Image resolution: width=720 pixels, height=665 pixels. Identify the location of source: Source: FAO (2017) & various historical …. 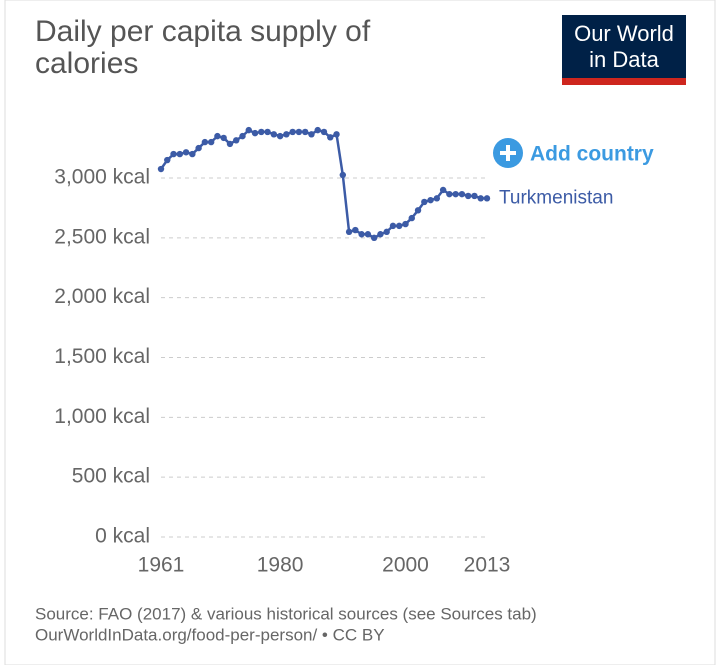
(286, 613).